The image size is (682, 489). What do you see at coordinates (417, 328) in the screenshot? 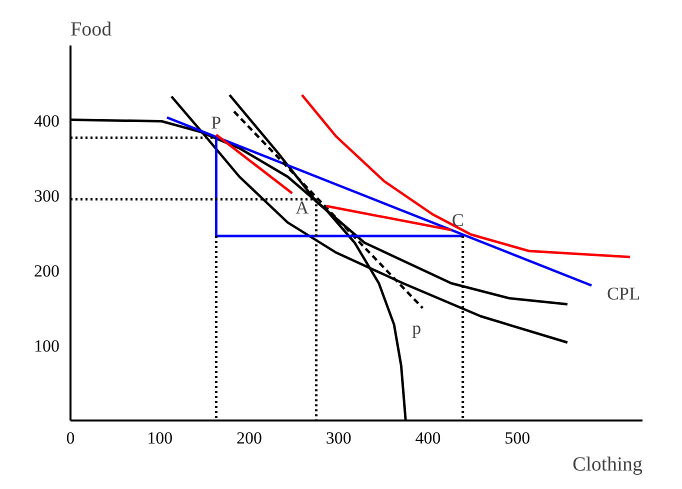
I see `annotation: p` at bounding box center [417, 328].